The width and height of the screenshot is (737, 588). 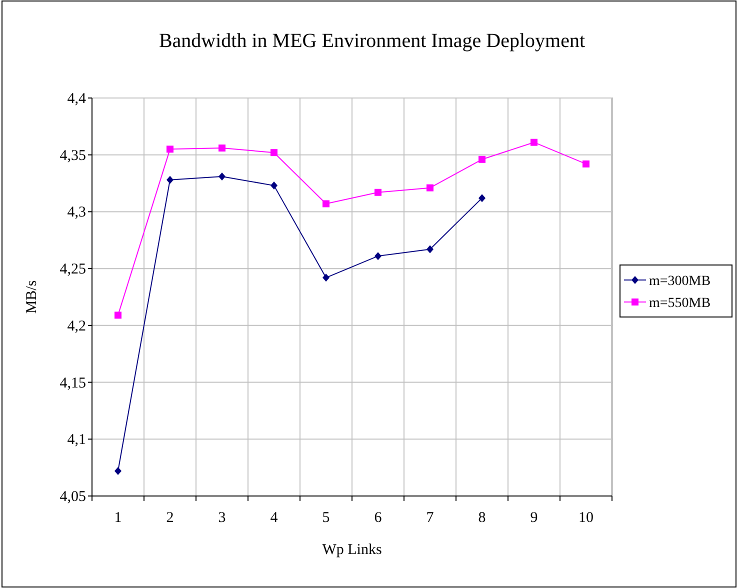 I want to click on legend-label: m=300MB, so click(x=680, y=281).